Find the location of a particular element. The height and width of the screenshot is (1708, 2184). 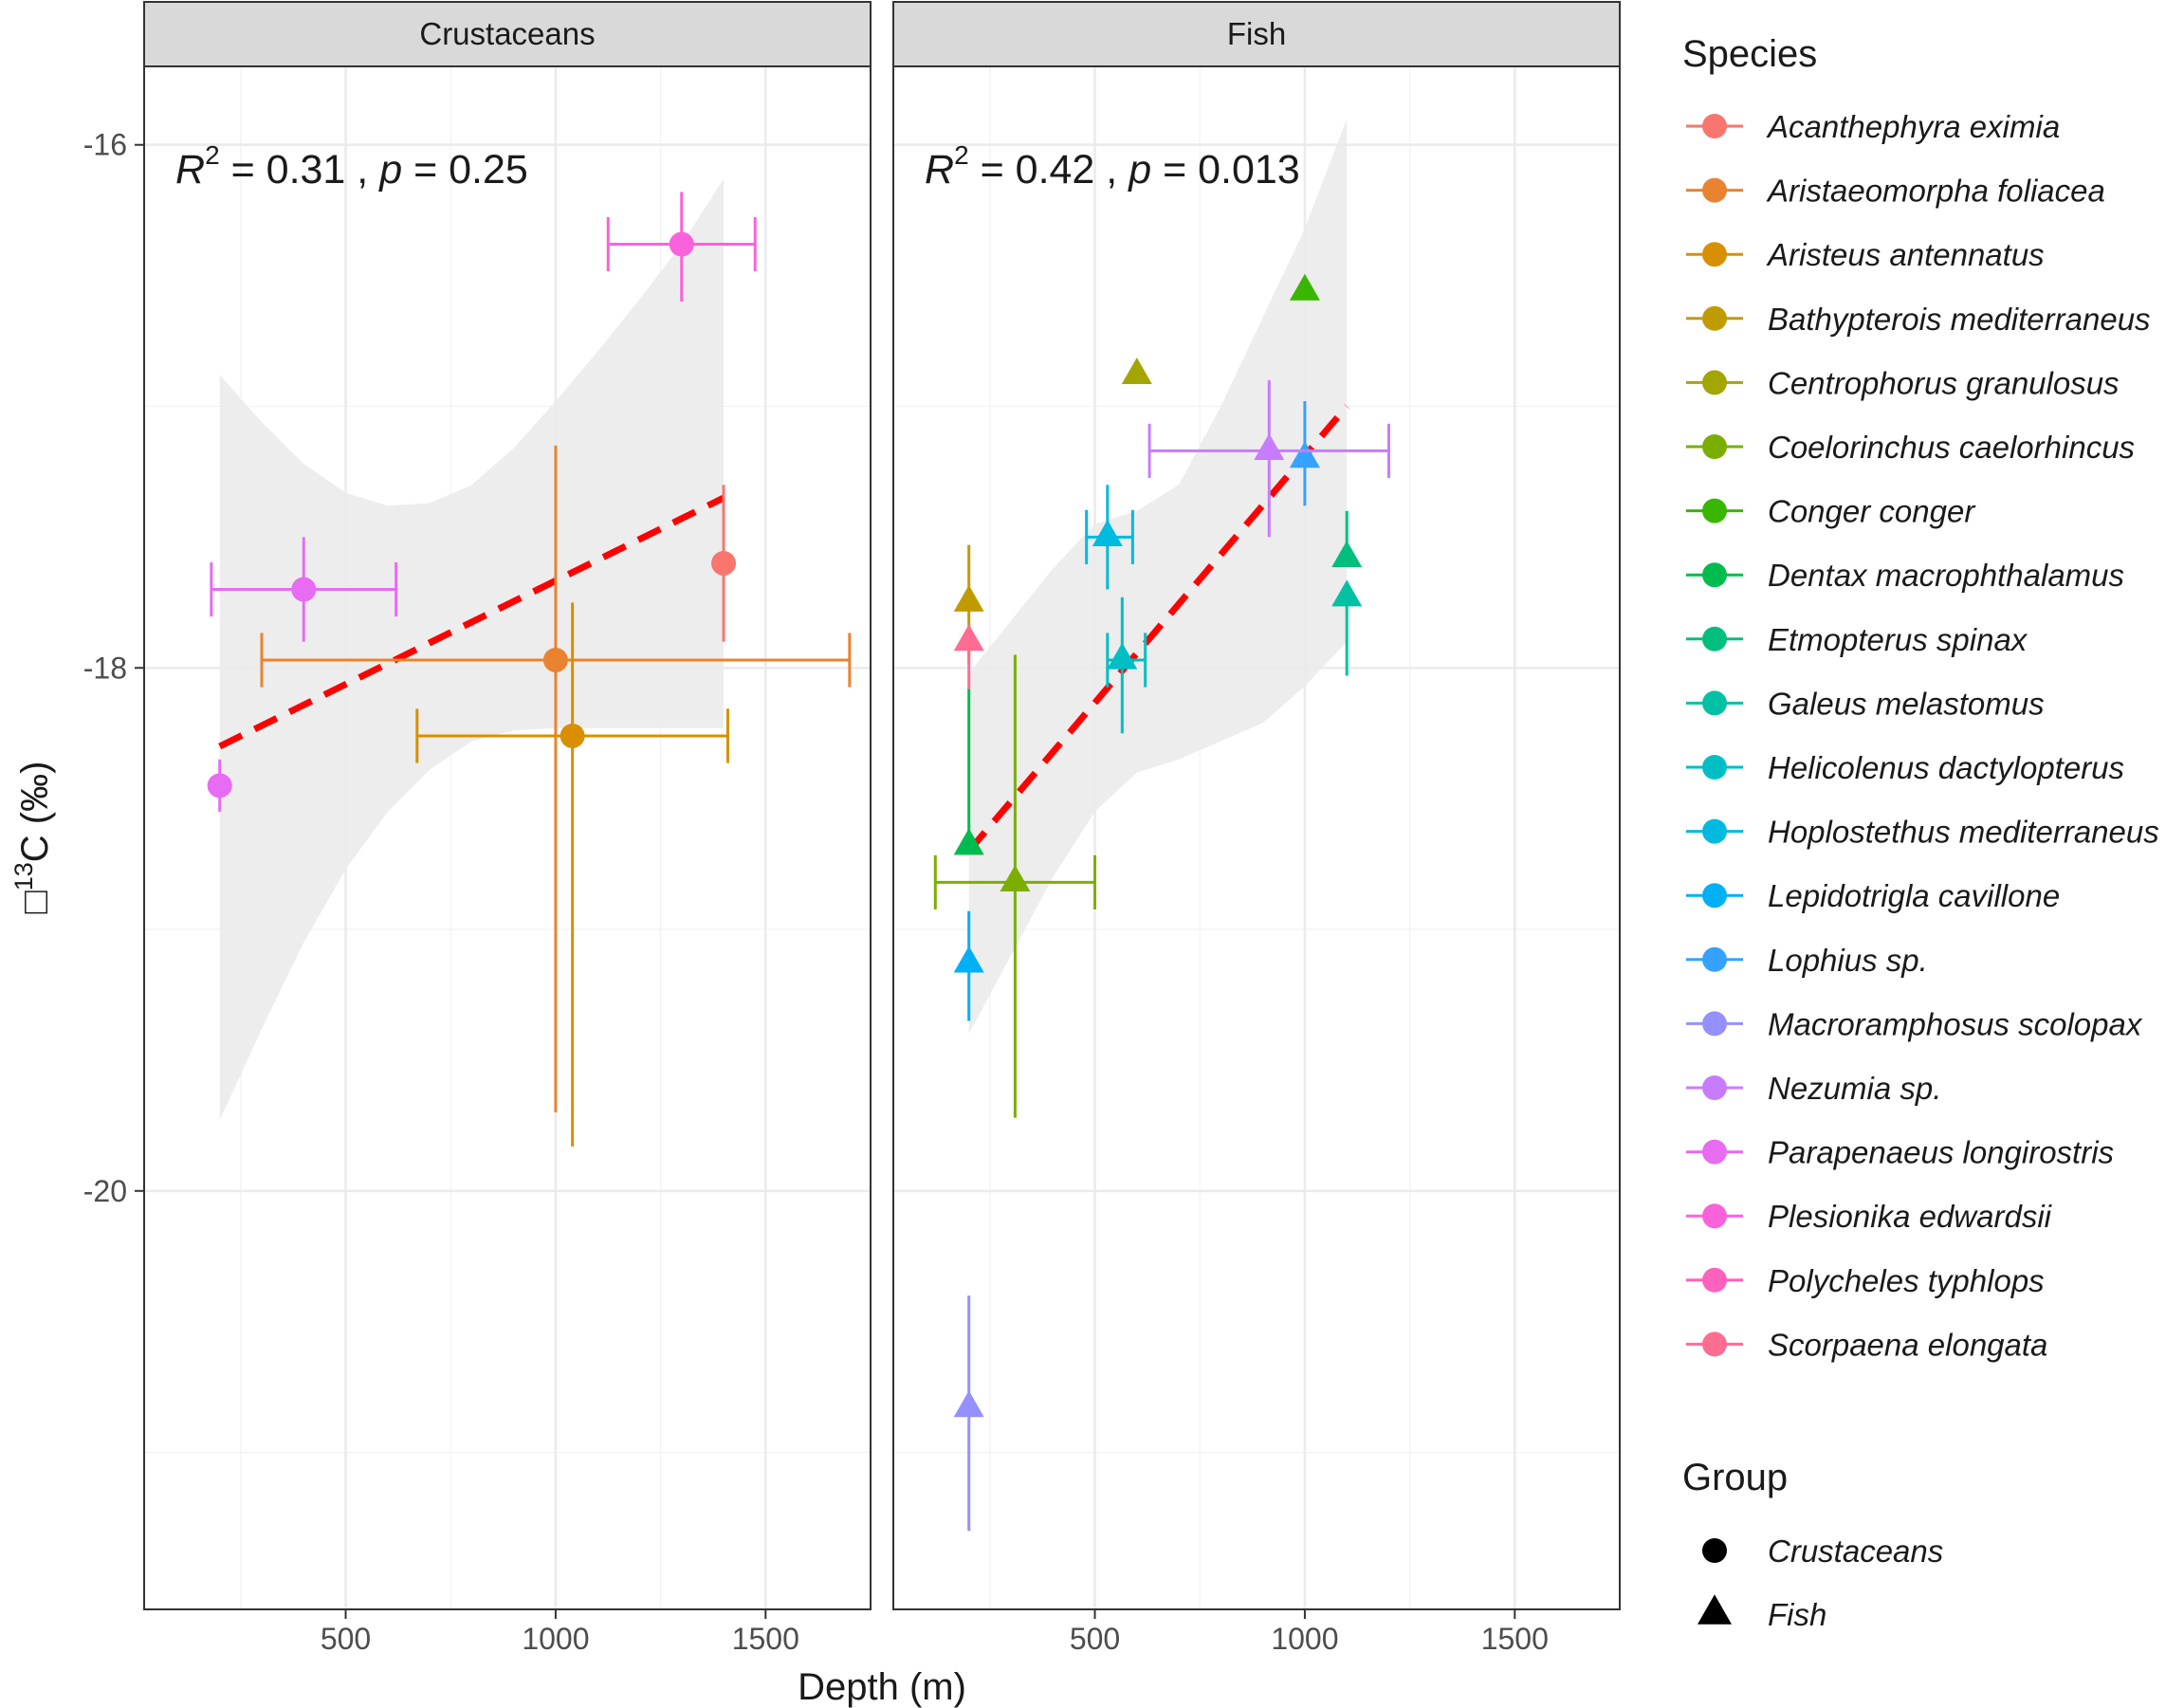

y-tick-label: -18 is located at coordinates (105, 668).